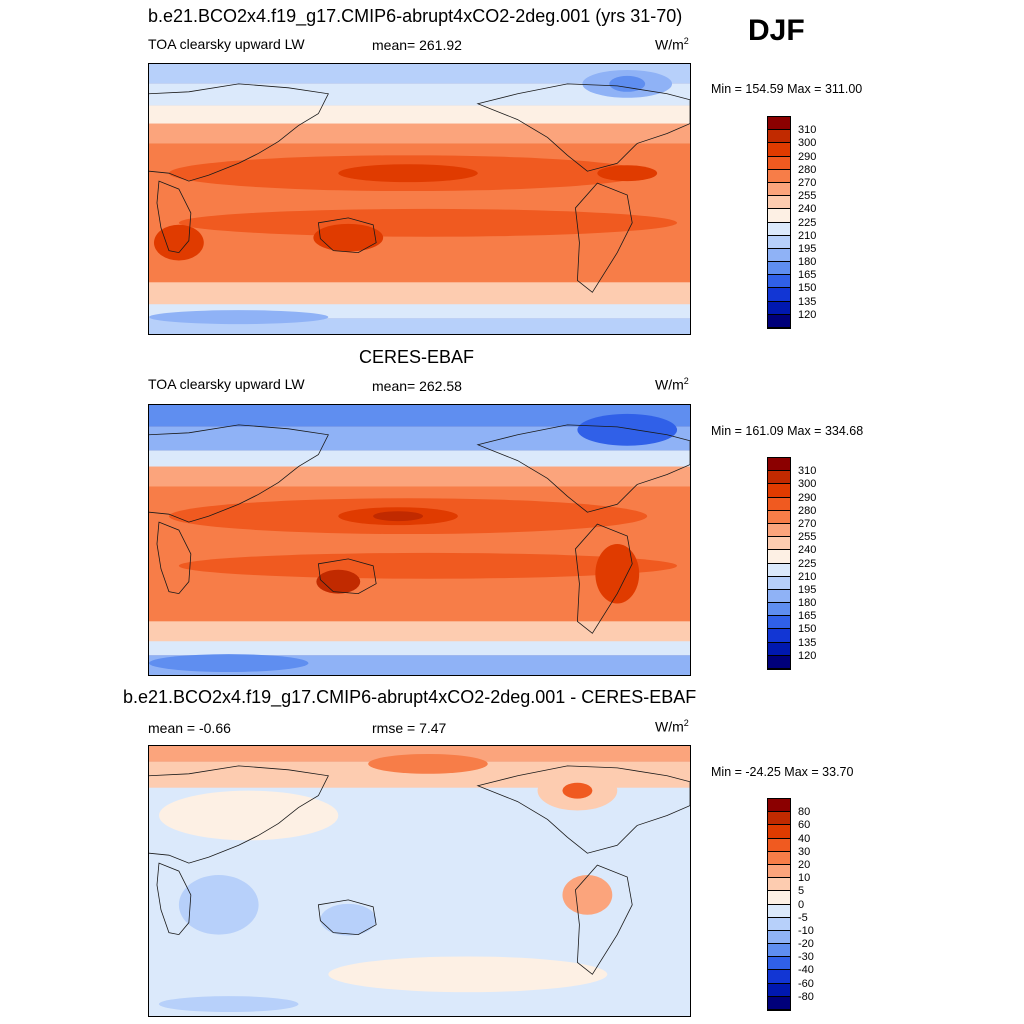 Image resolution: width=1024 pixels, height=1024 pixels. Describe the element at coordinates (804, 812) in the screenshot. I see `colorbar-tick-label: 80` at that location.